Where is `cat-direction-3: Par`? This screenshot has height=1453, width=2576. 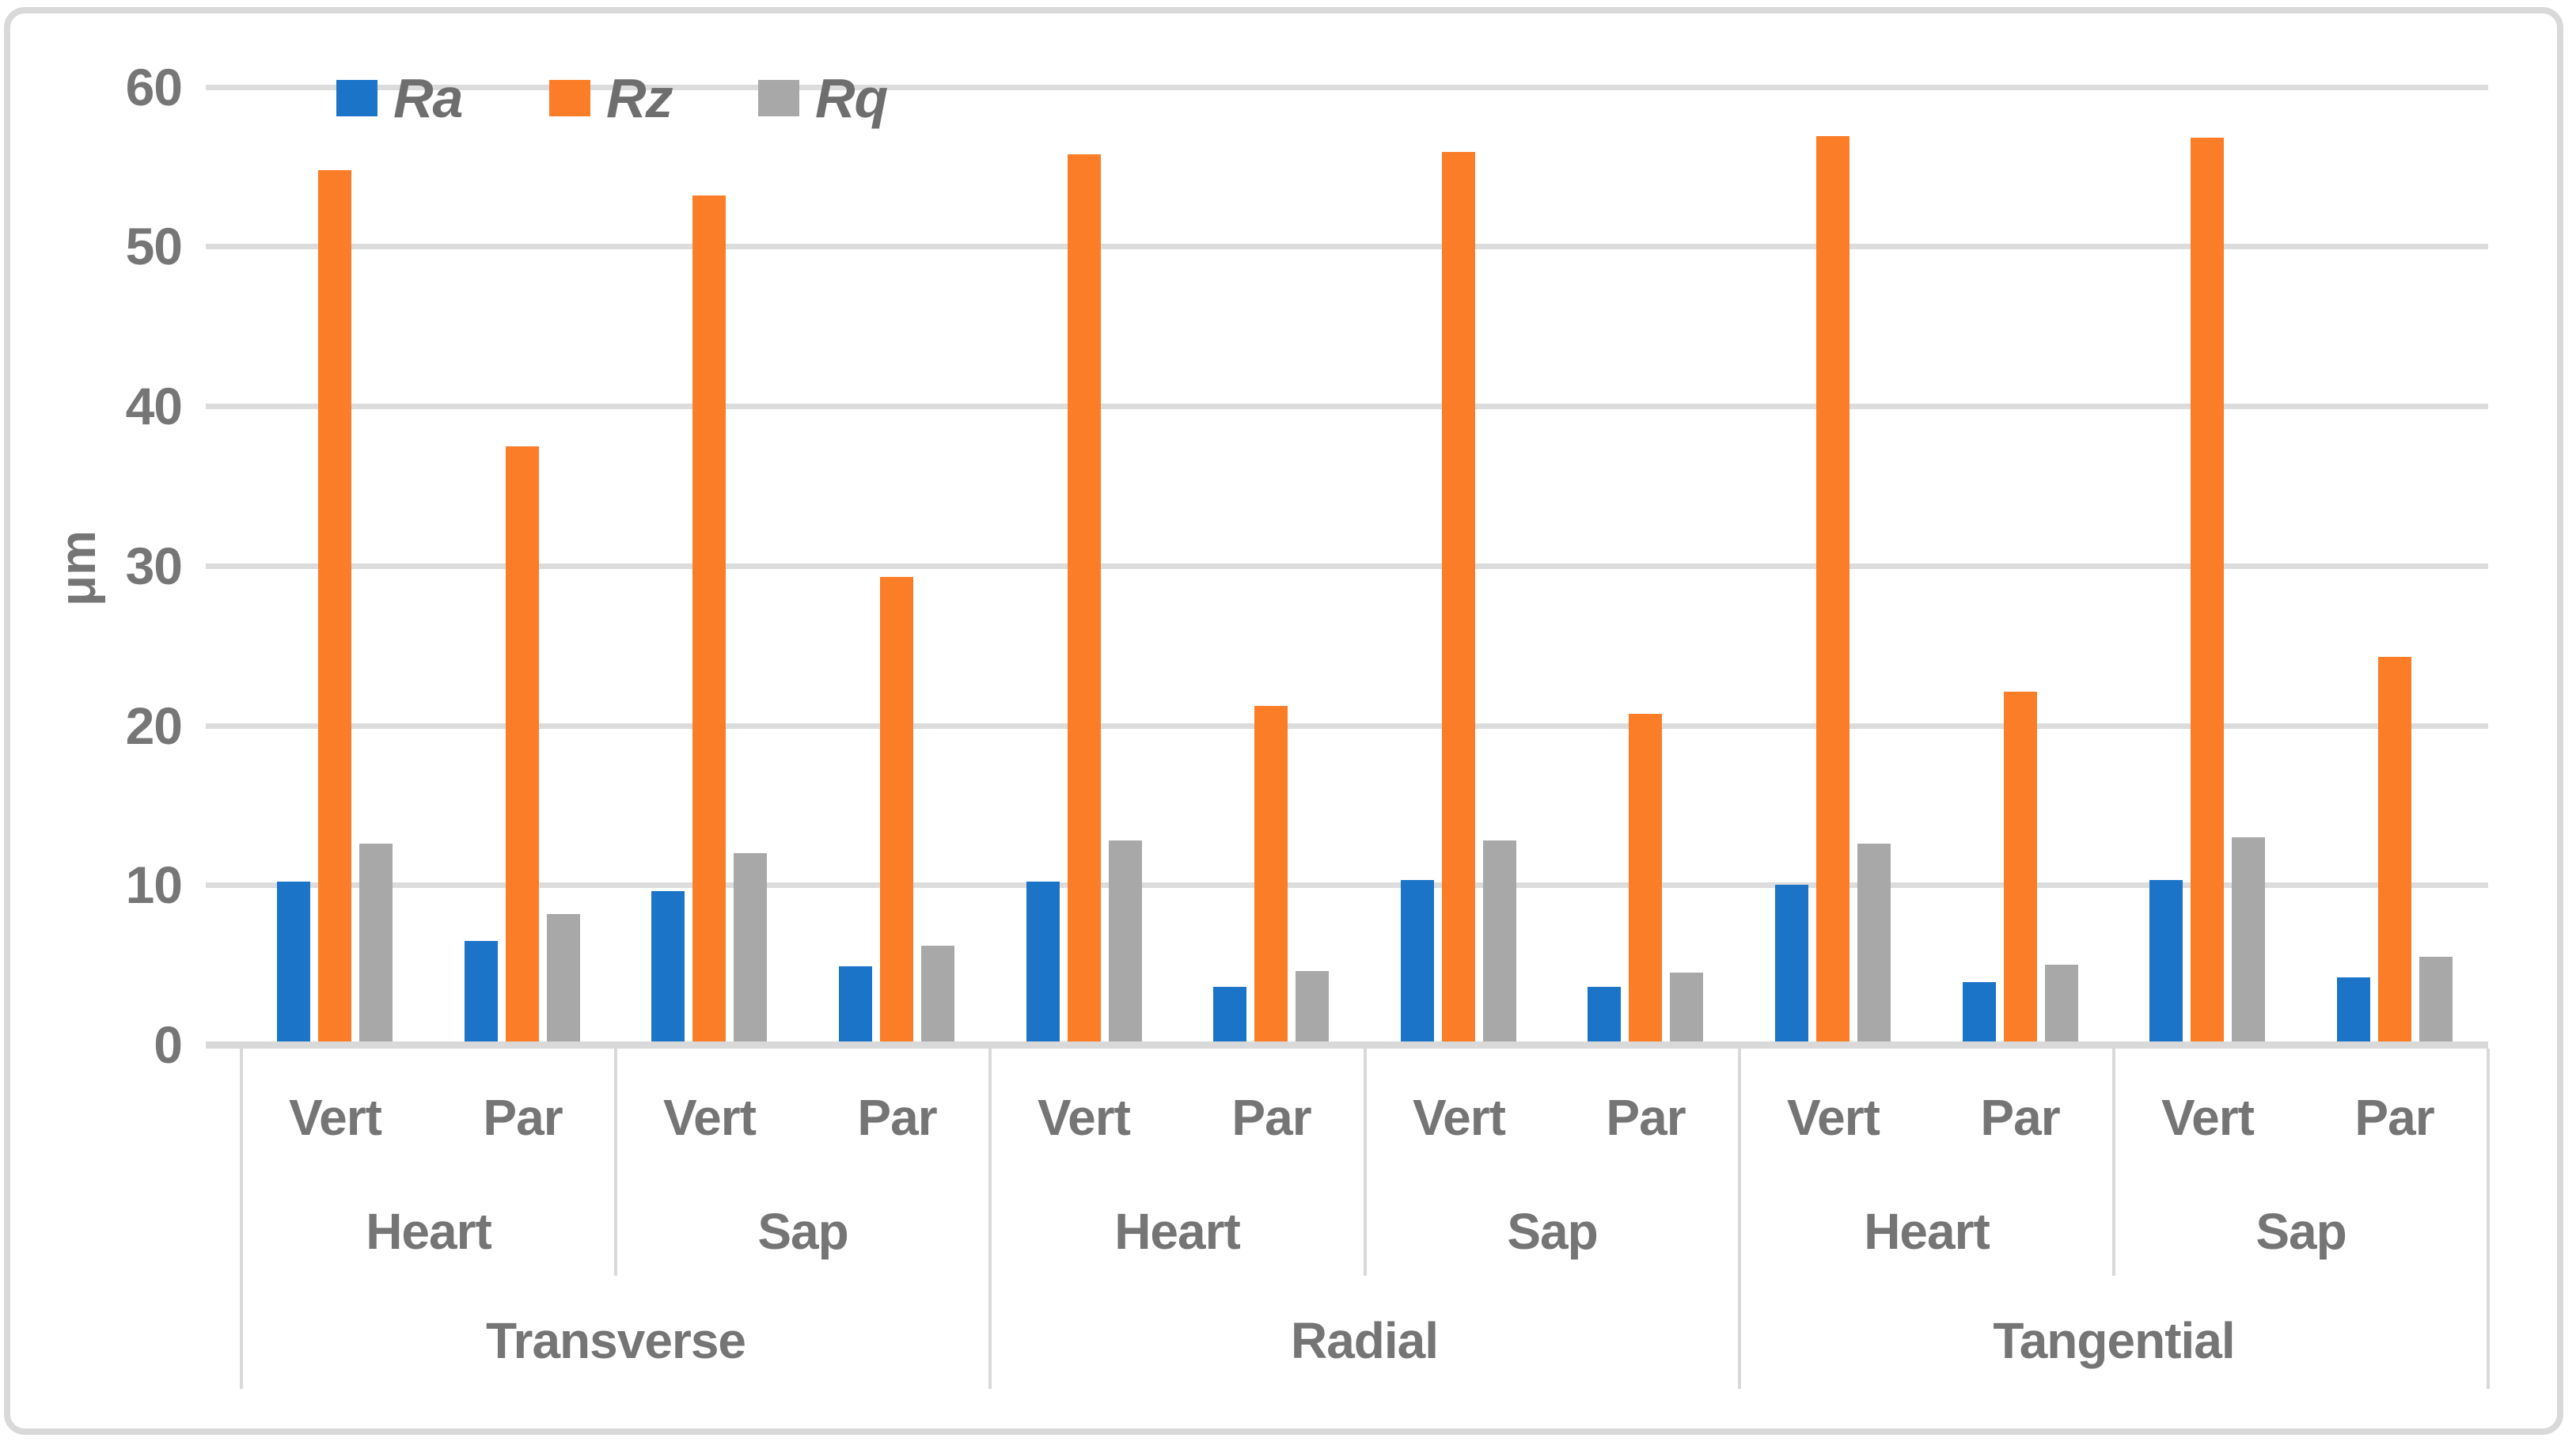 cat-direction-3: Par is located at coordinates (897, 1117).